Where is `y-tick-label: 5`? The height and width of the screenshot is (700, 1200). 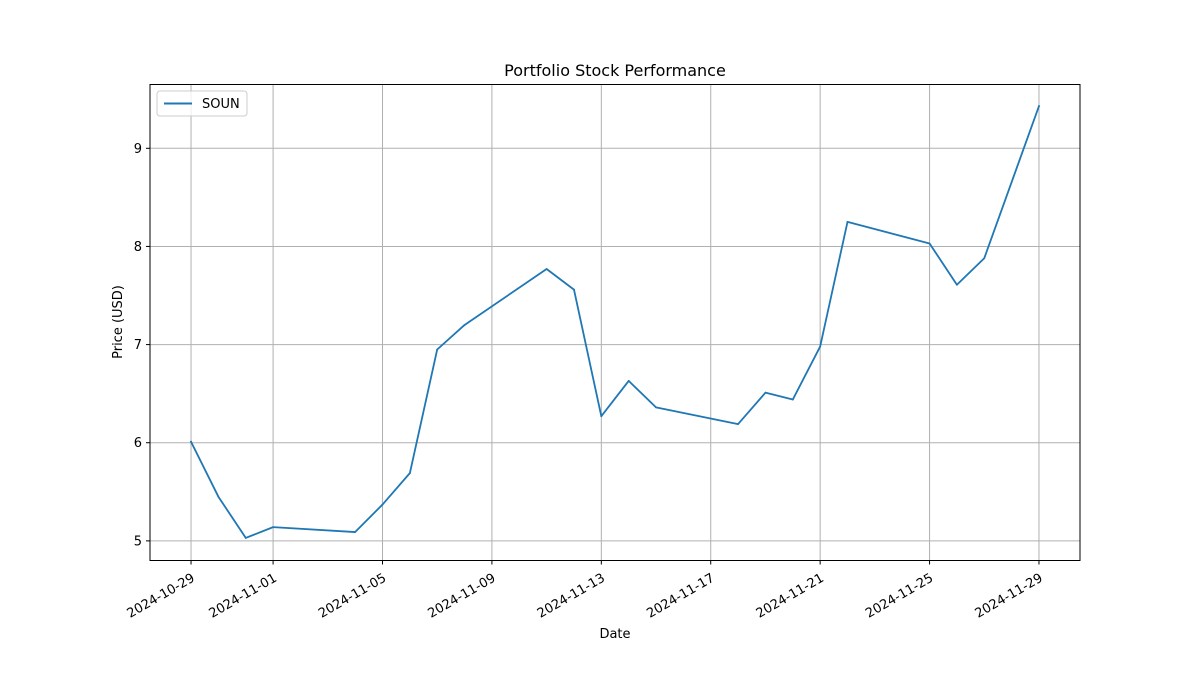
y-tick-label: 5 is located at coordinates (138, 541).